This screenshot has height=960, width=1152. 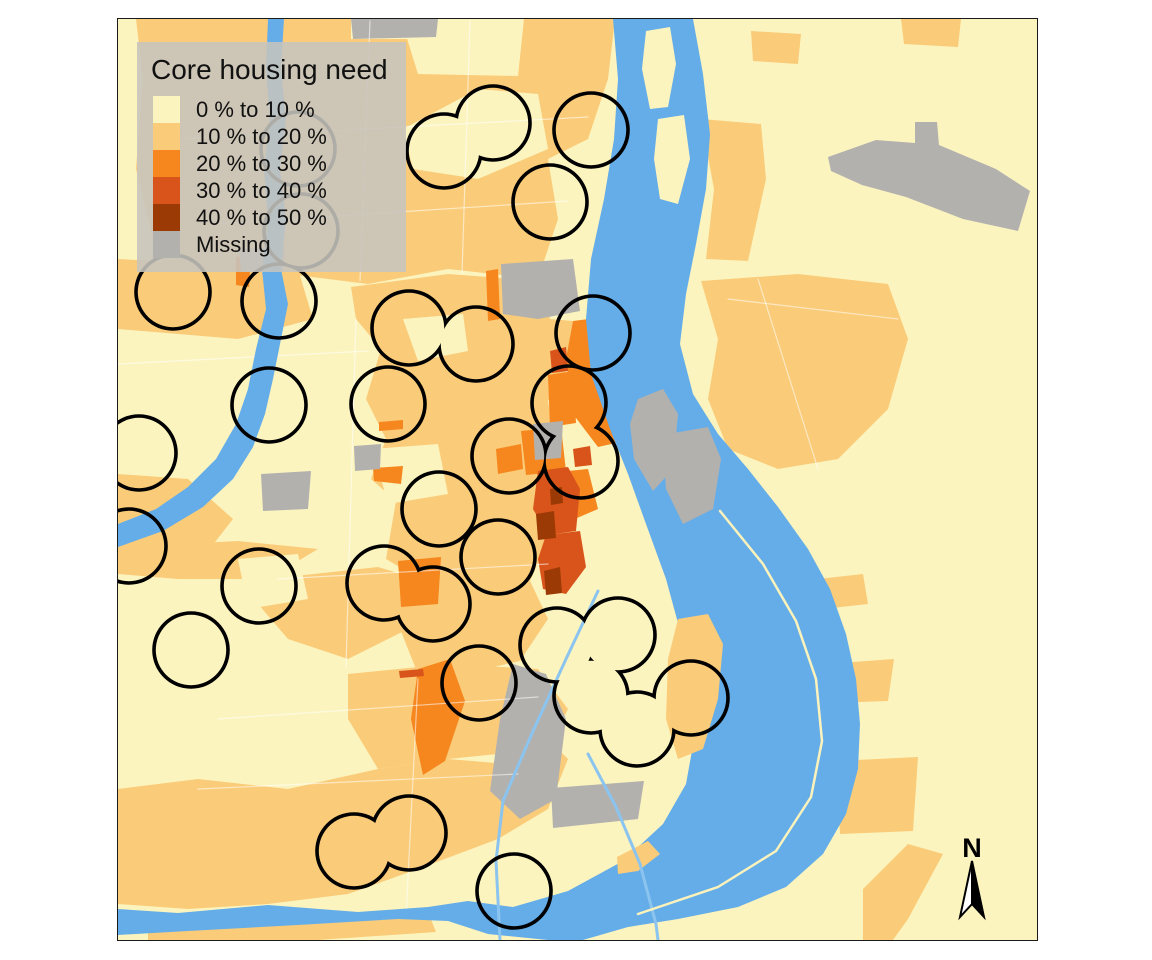 What do you see at coordinates (549, 541) in the screenshot?
I see `tracts-40-50pct` at bounding box center [549, 541].